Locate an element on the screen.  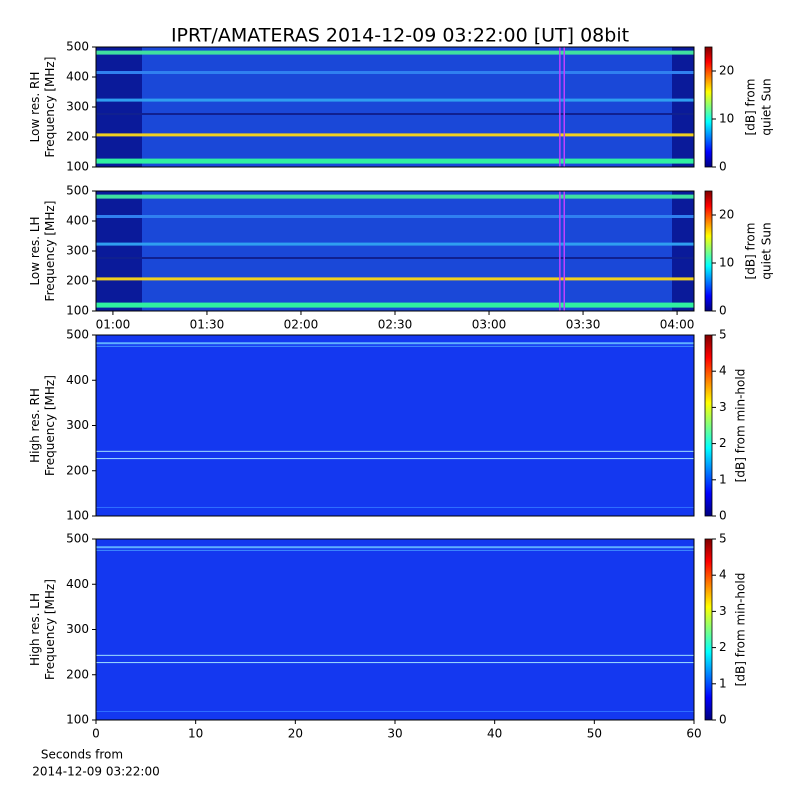
y-axis-label: Low res. RH is located at coordinates (35, 107).